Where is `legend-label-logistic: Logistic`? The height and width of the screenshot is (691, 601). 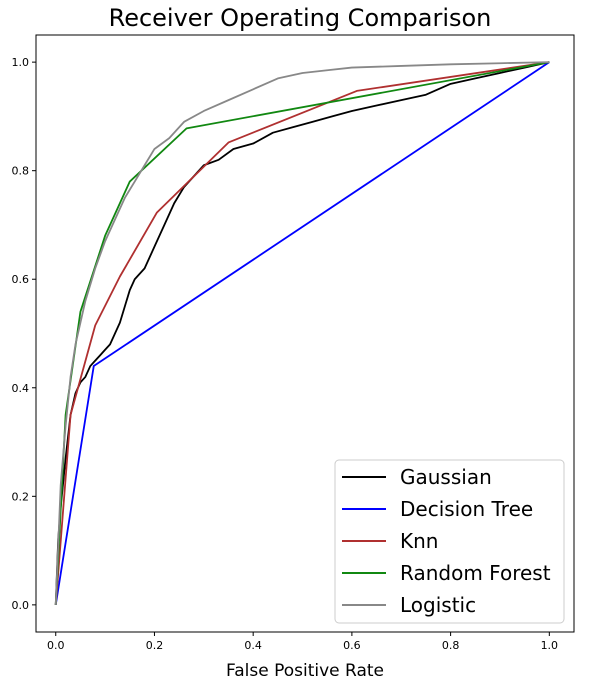 legend-label-logistic: Logistic is located at coordinates (438, 605).